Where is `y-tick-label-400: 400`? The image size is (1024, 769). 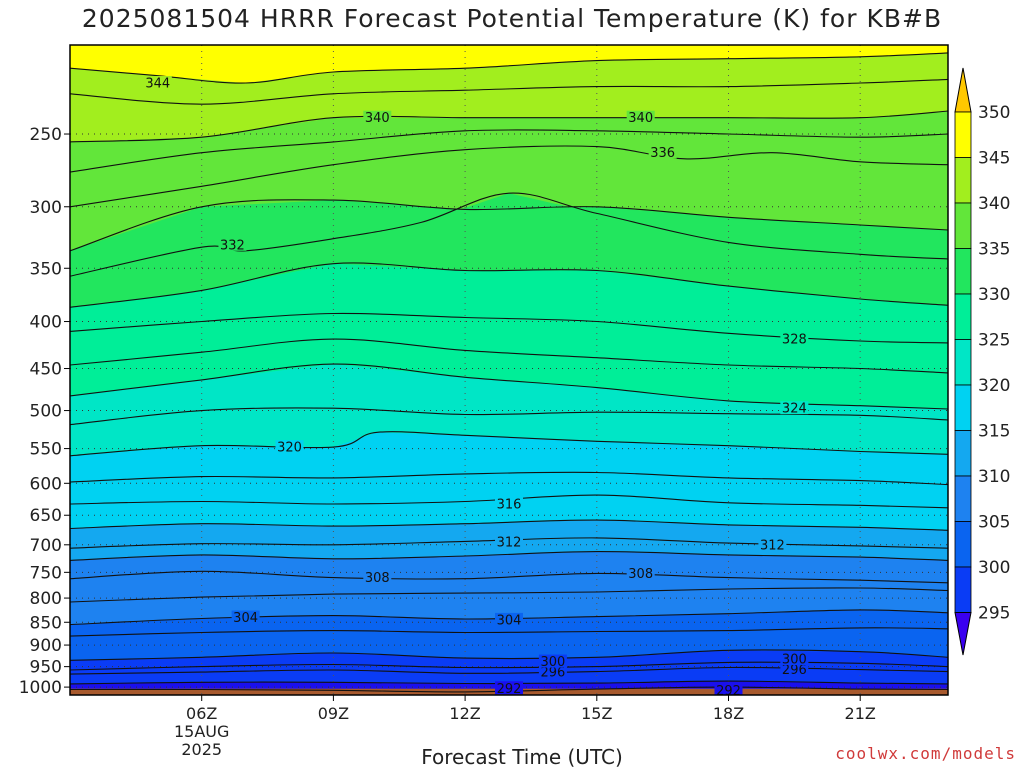 y-tick-label-400: 400 is located at coordinates (46, 323).